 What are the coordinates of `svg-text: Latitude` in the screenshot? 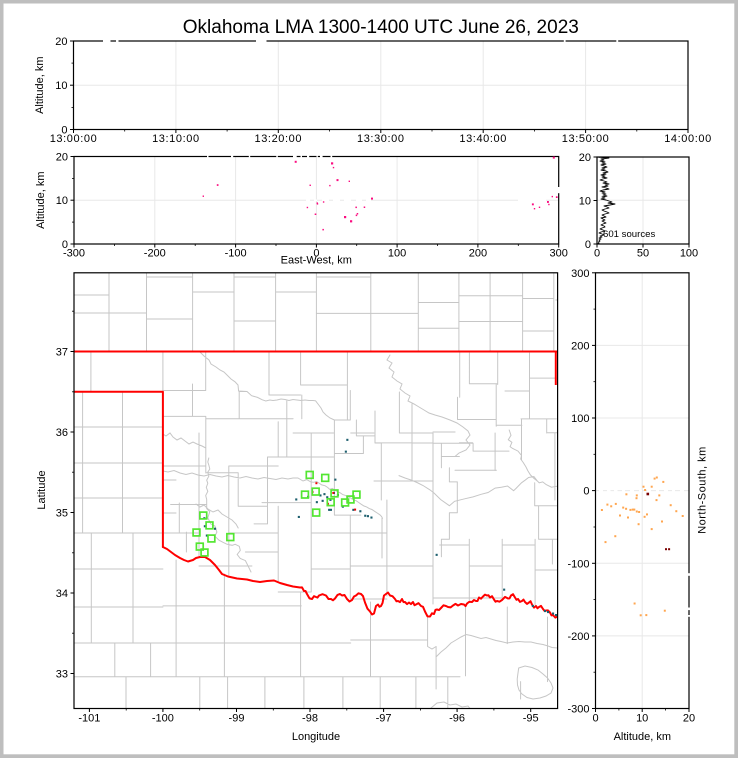 It's located at (42, 489).